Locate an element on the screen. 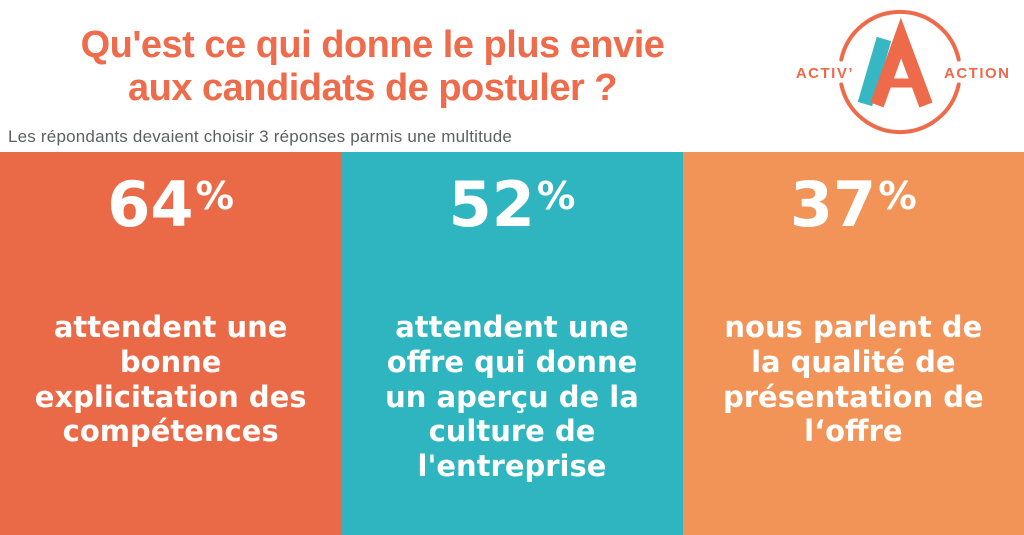 This screenshot has width=1024, height=535. stat-percentage: 64% is located at coordinates (170, 205).